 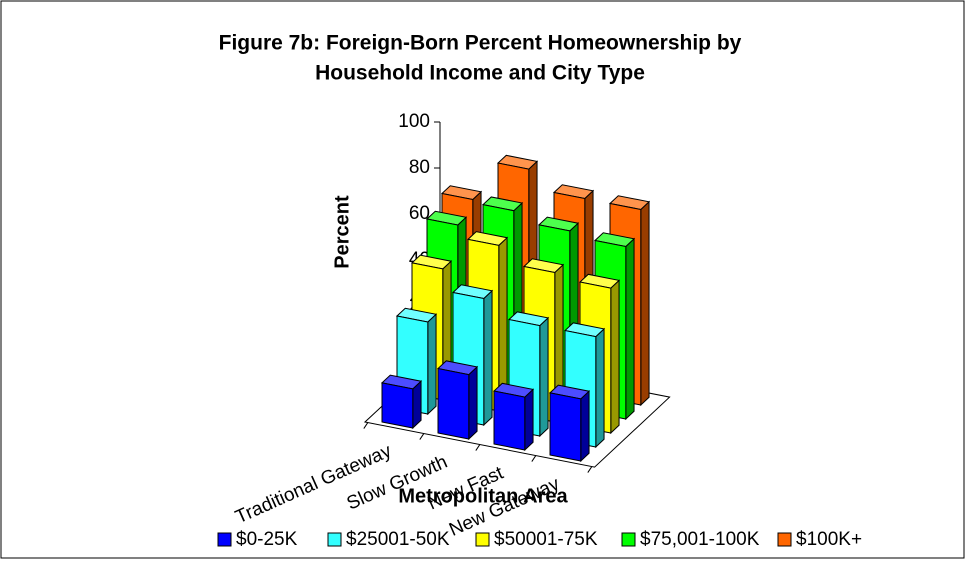 I want to click on legend-label: $100K+, so click(x=829, y=539).